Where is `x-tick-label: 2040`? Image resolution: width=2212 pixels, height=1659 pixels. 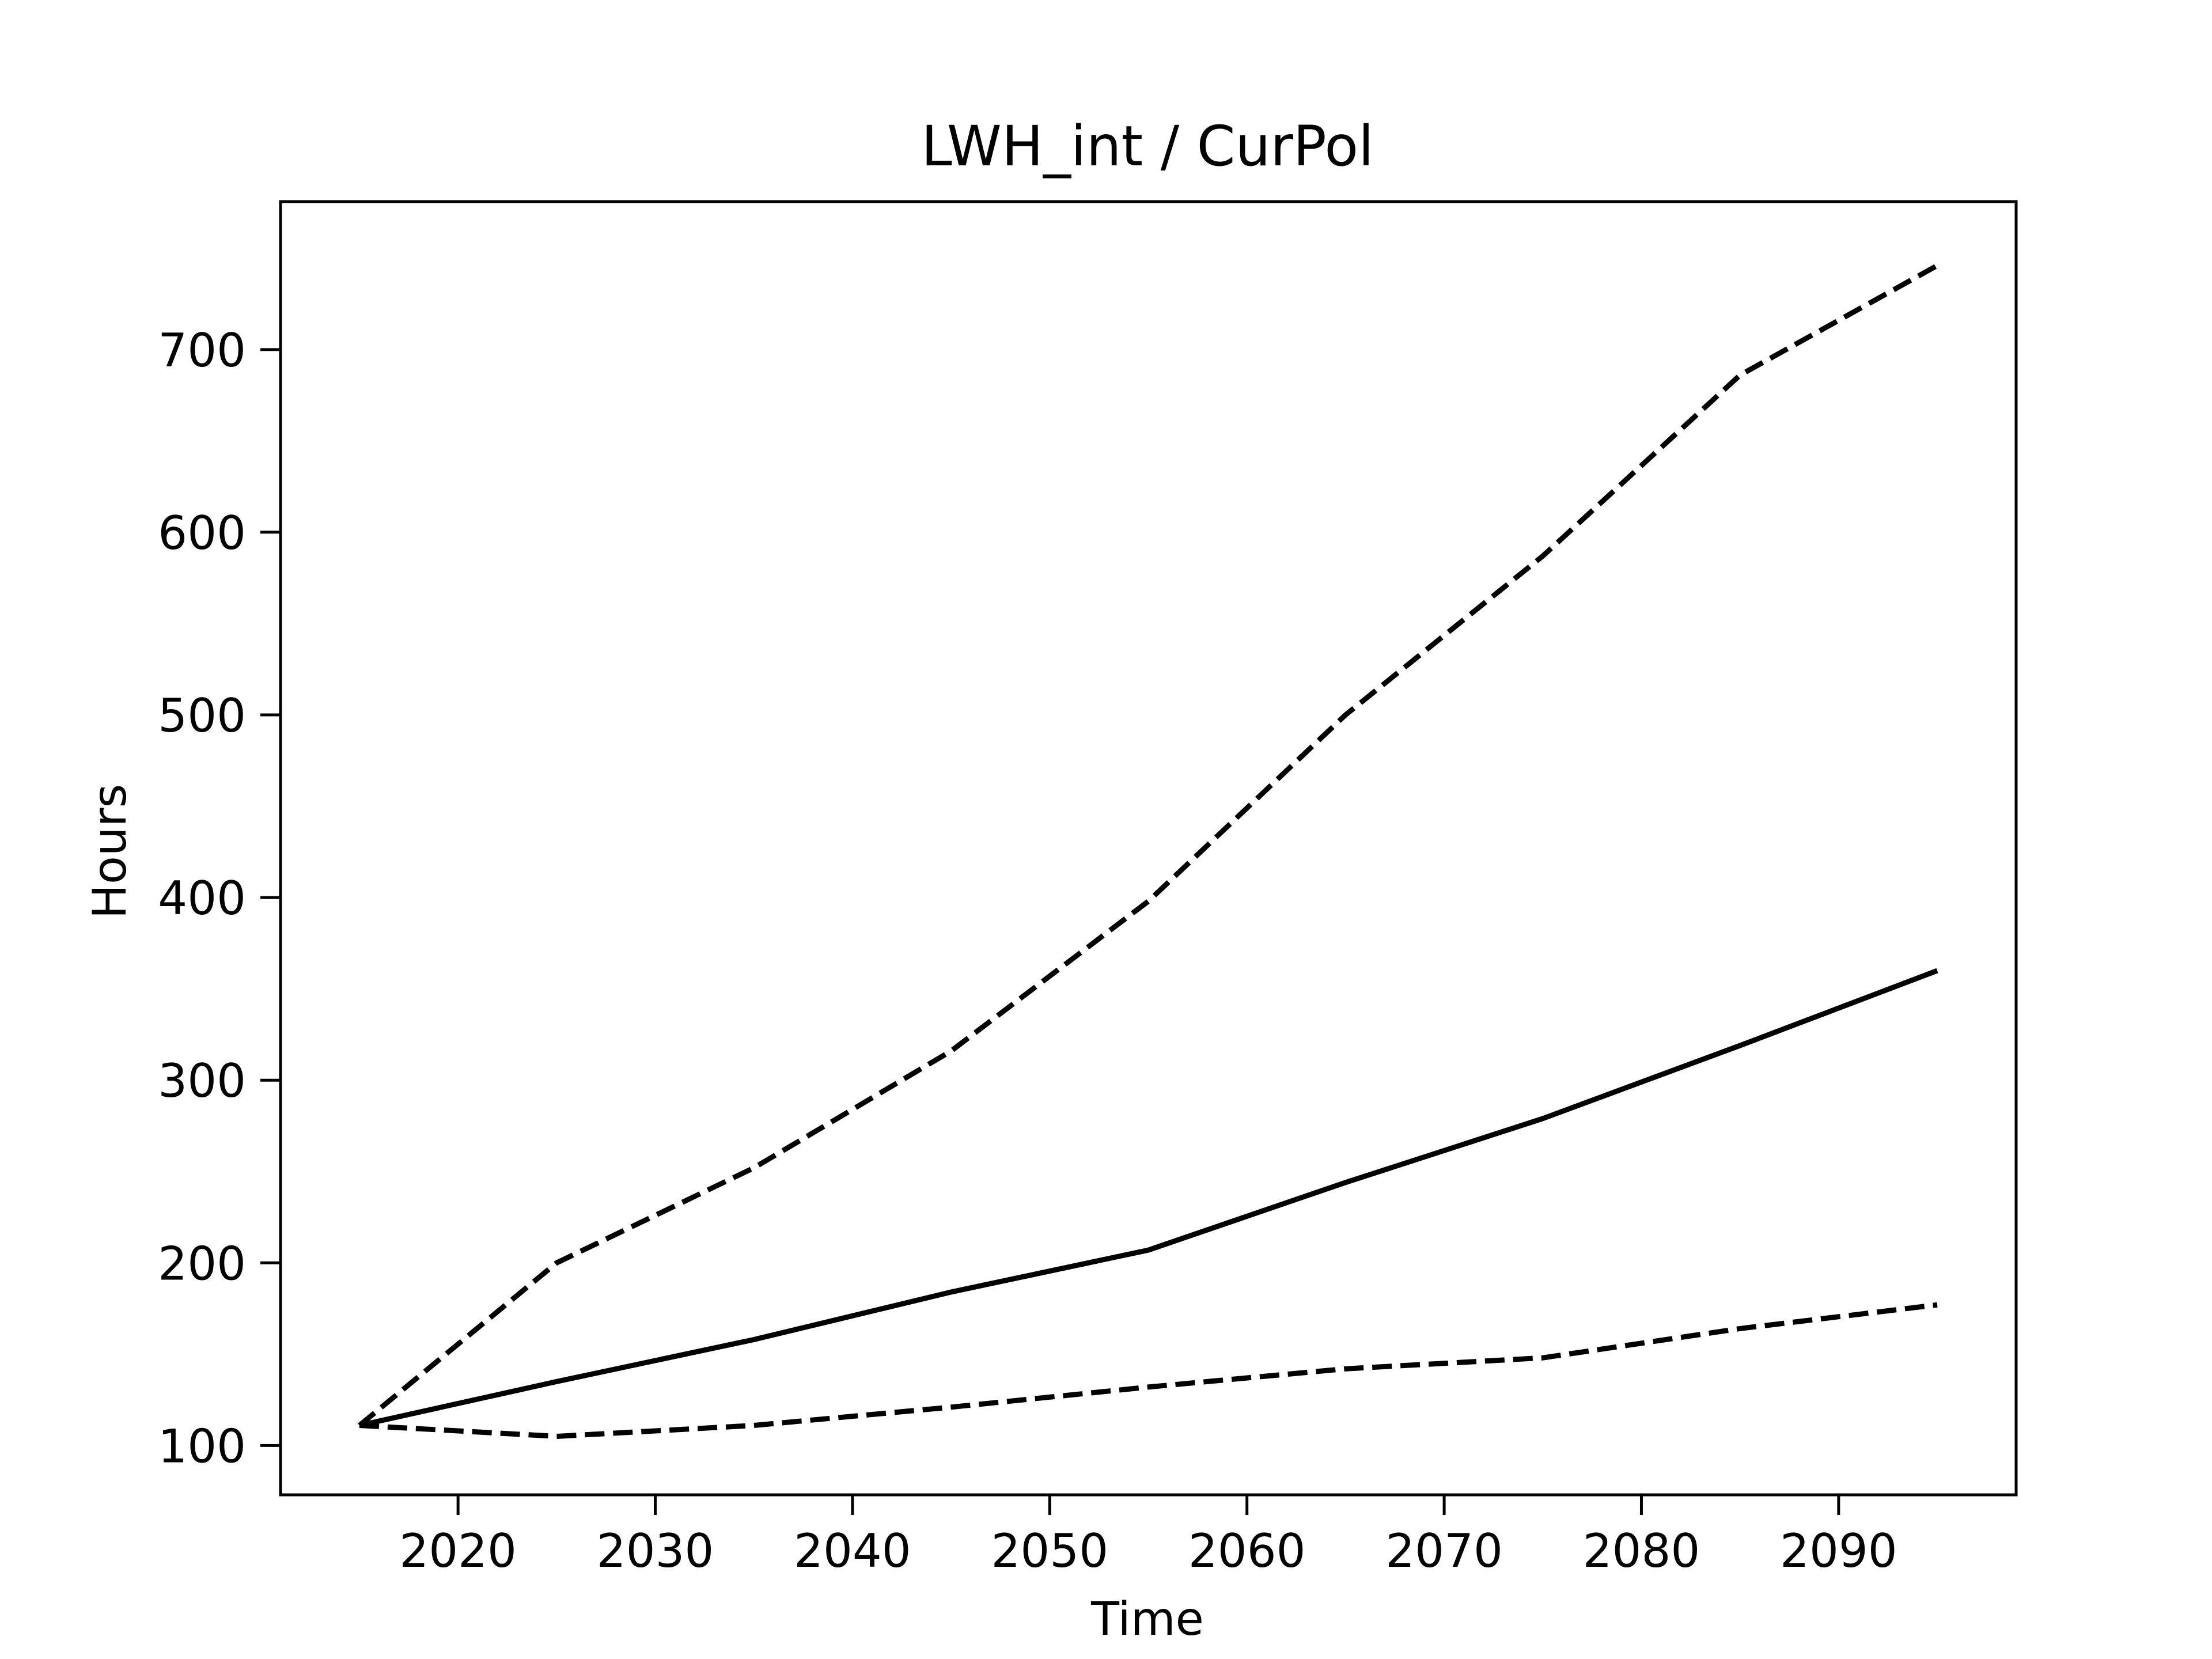
x-tick-label: 2040 is located at coordinates (852, 1551).